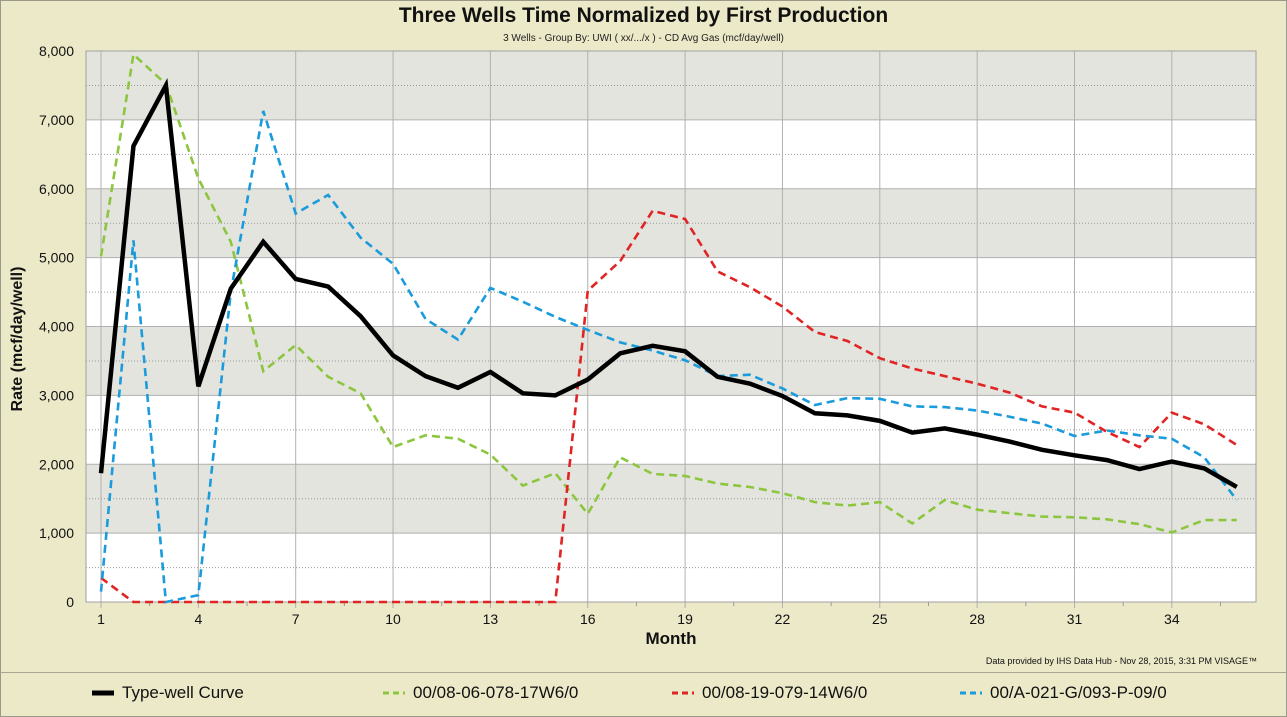 This screenshot has width=1287, height=717. I want to click on legend-label: Type-well Curve, so click(183, 692).